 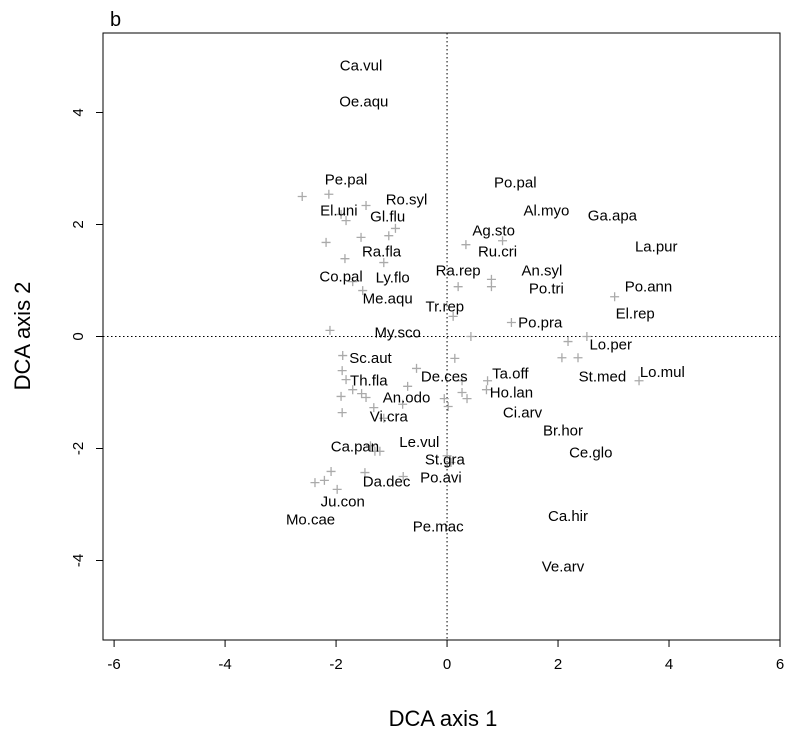 I want to click on species-label: El.rep, so click(x=635, y=314).